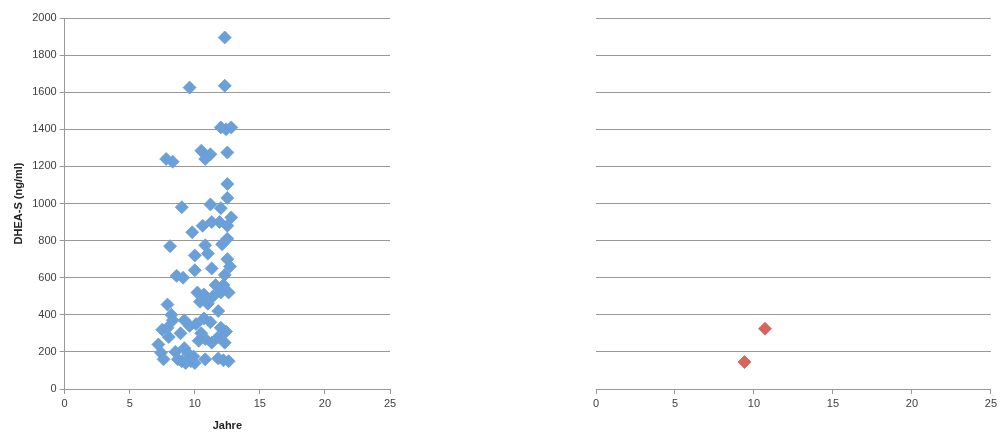  What do you see at coordinates (44, 17) in the screenshot?
I see `y-tick-label: 2000` at bounding box center [44, 17].